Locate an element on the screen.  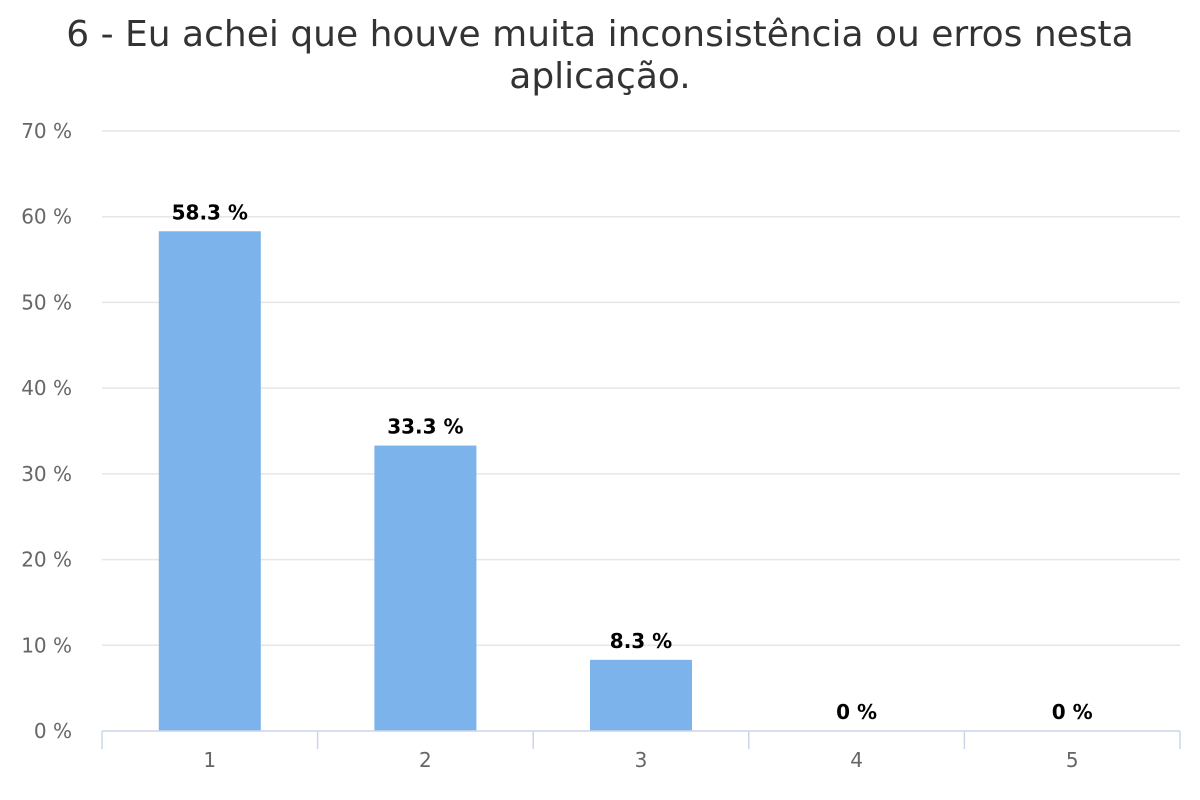
y-tick-label: 70 % is located at coordinates (46, 131).